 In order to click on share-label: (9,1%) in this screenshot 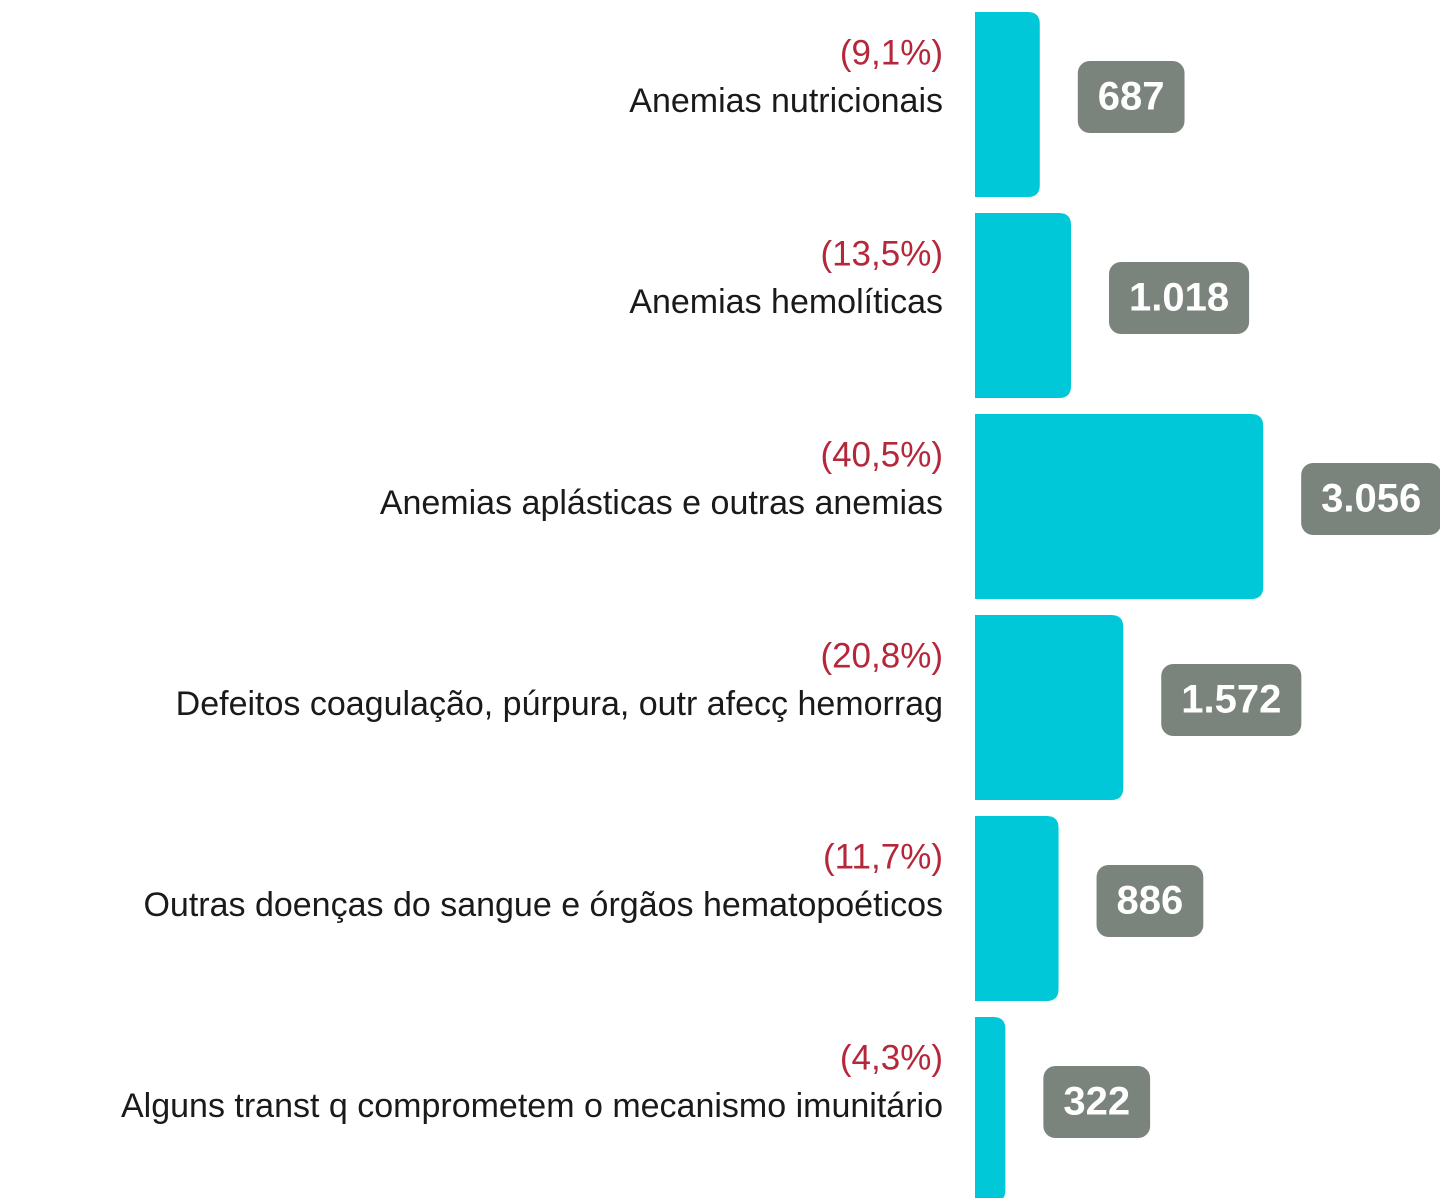, I will do `click(891, 52)`.